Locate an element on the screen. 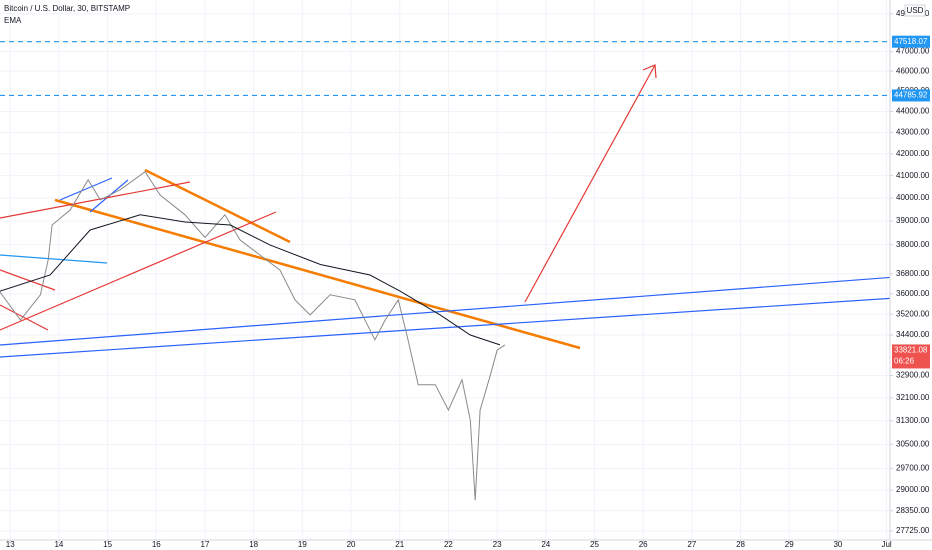 This screenshot has width=932, height=550. chart-title: Bitcoin / U.S. Dollar, 30, BITSTAMP is located at coordinates (67, 8).